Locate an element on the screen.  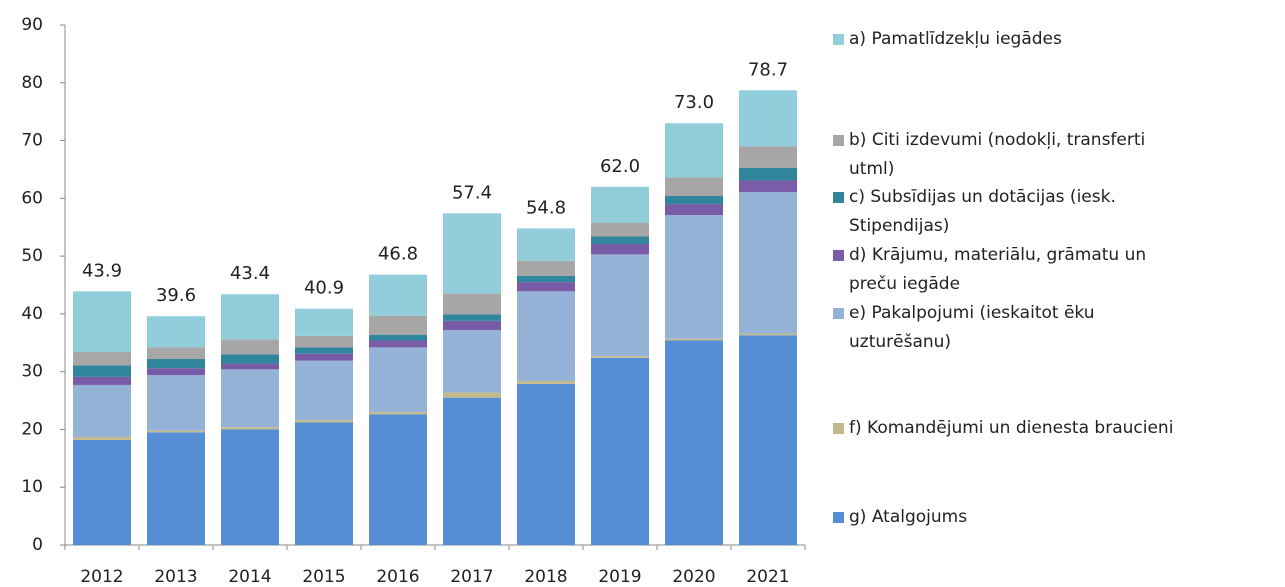
y-tick-label: 40 is located at coordinates (32, 314).